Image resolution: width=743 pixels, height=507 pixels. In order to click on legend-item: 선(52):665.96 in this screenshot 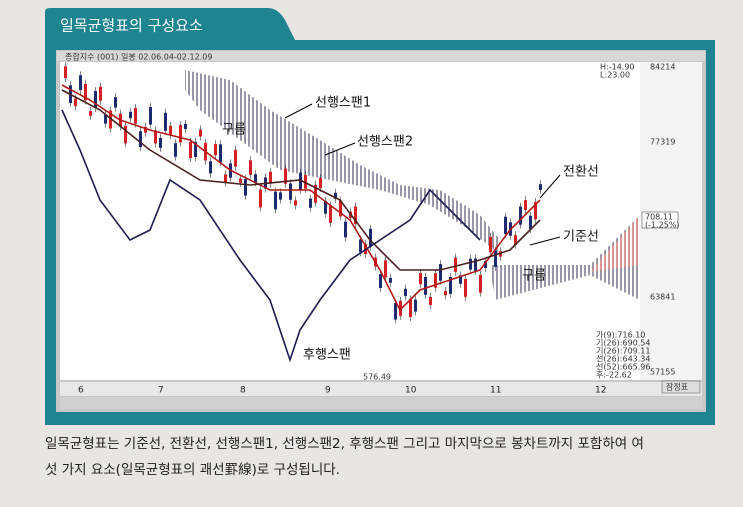, I will do `click(623, 367)`.